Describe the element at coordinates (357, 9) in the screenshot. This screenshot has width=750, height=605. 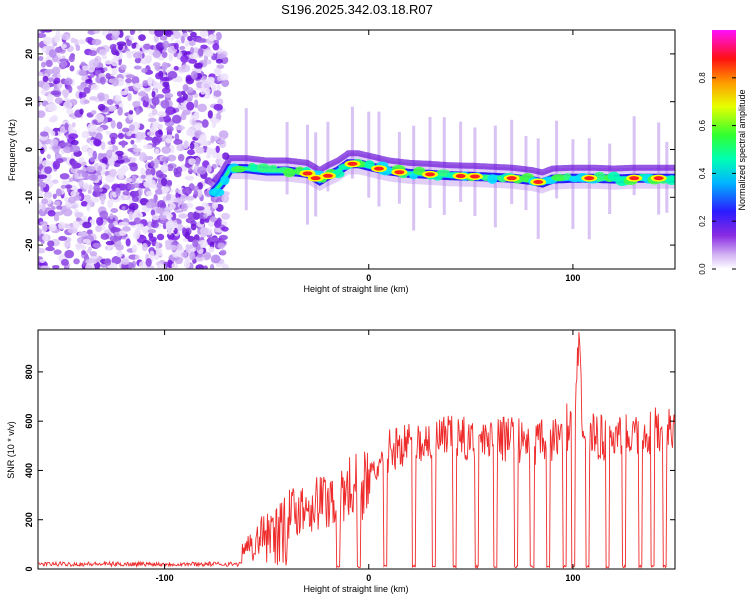
I see `figure-title: S196.2025.342.03.18.R07` at that location.